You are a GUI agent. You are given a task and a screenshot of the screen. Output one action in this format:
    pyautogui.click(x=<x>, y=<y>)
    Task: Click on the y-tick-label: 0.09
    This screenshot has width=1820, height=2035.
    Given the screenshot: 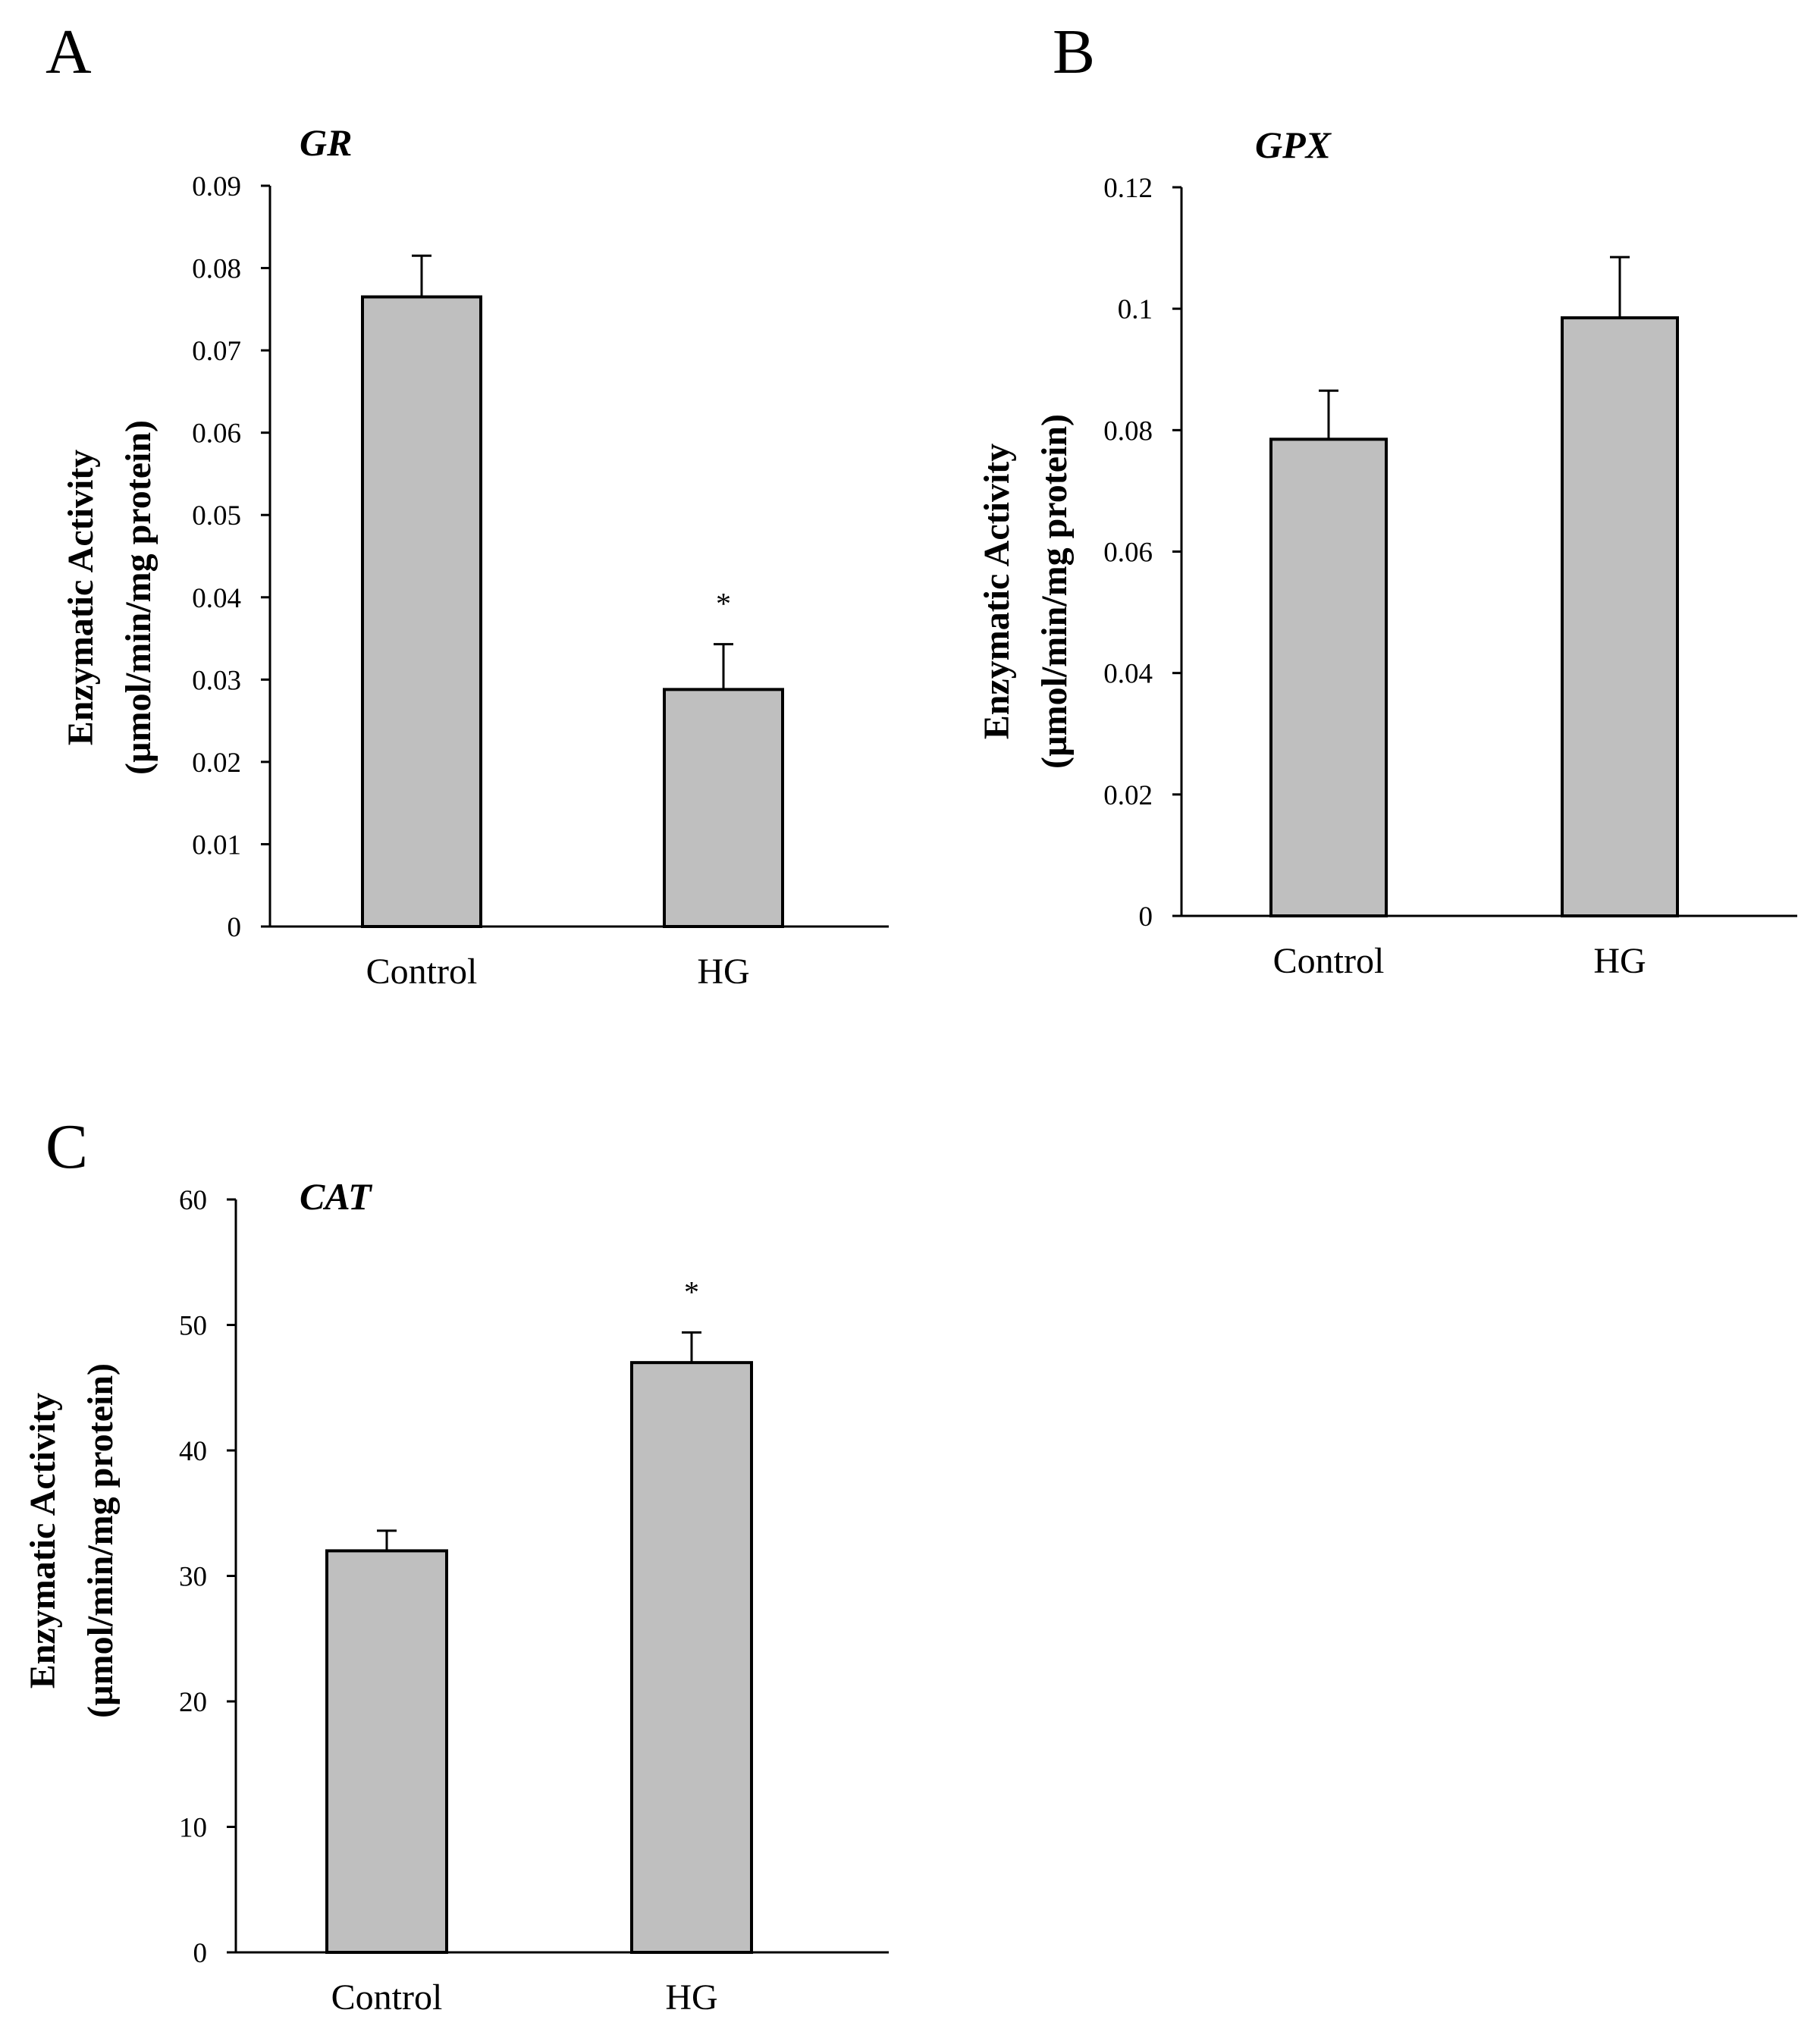 What is the action you would take?
    pyautogui.click(x=216, y=186)
    